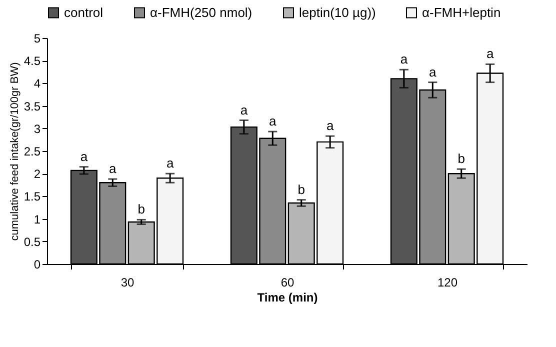  What do you see at coordinates (84, 12) in the screenshot?
I see `legend-label: control` at bounding box center [84, 12].